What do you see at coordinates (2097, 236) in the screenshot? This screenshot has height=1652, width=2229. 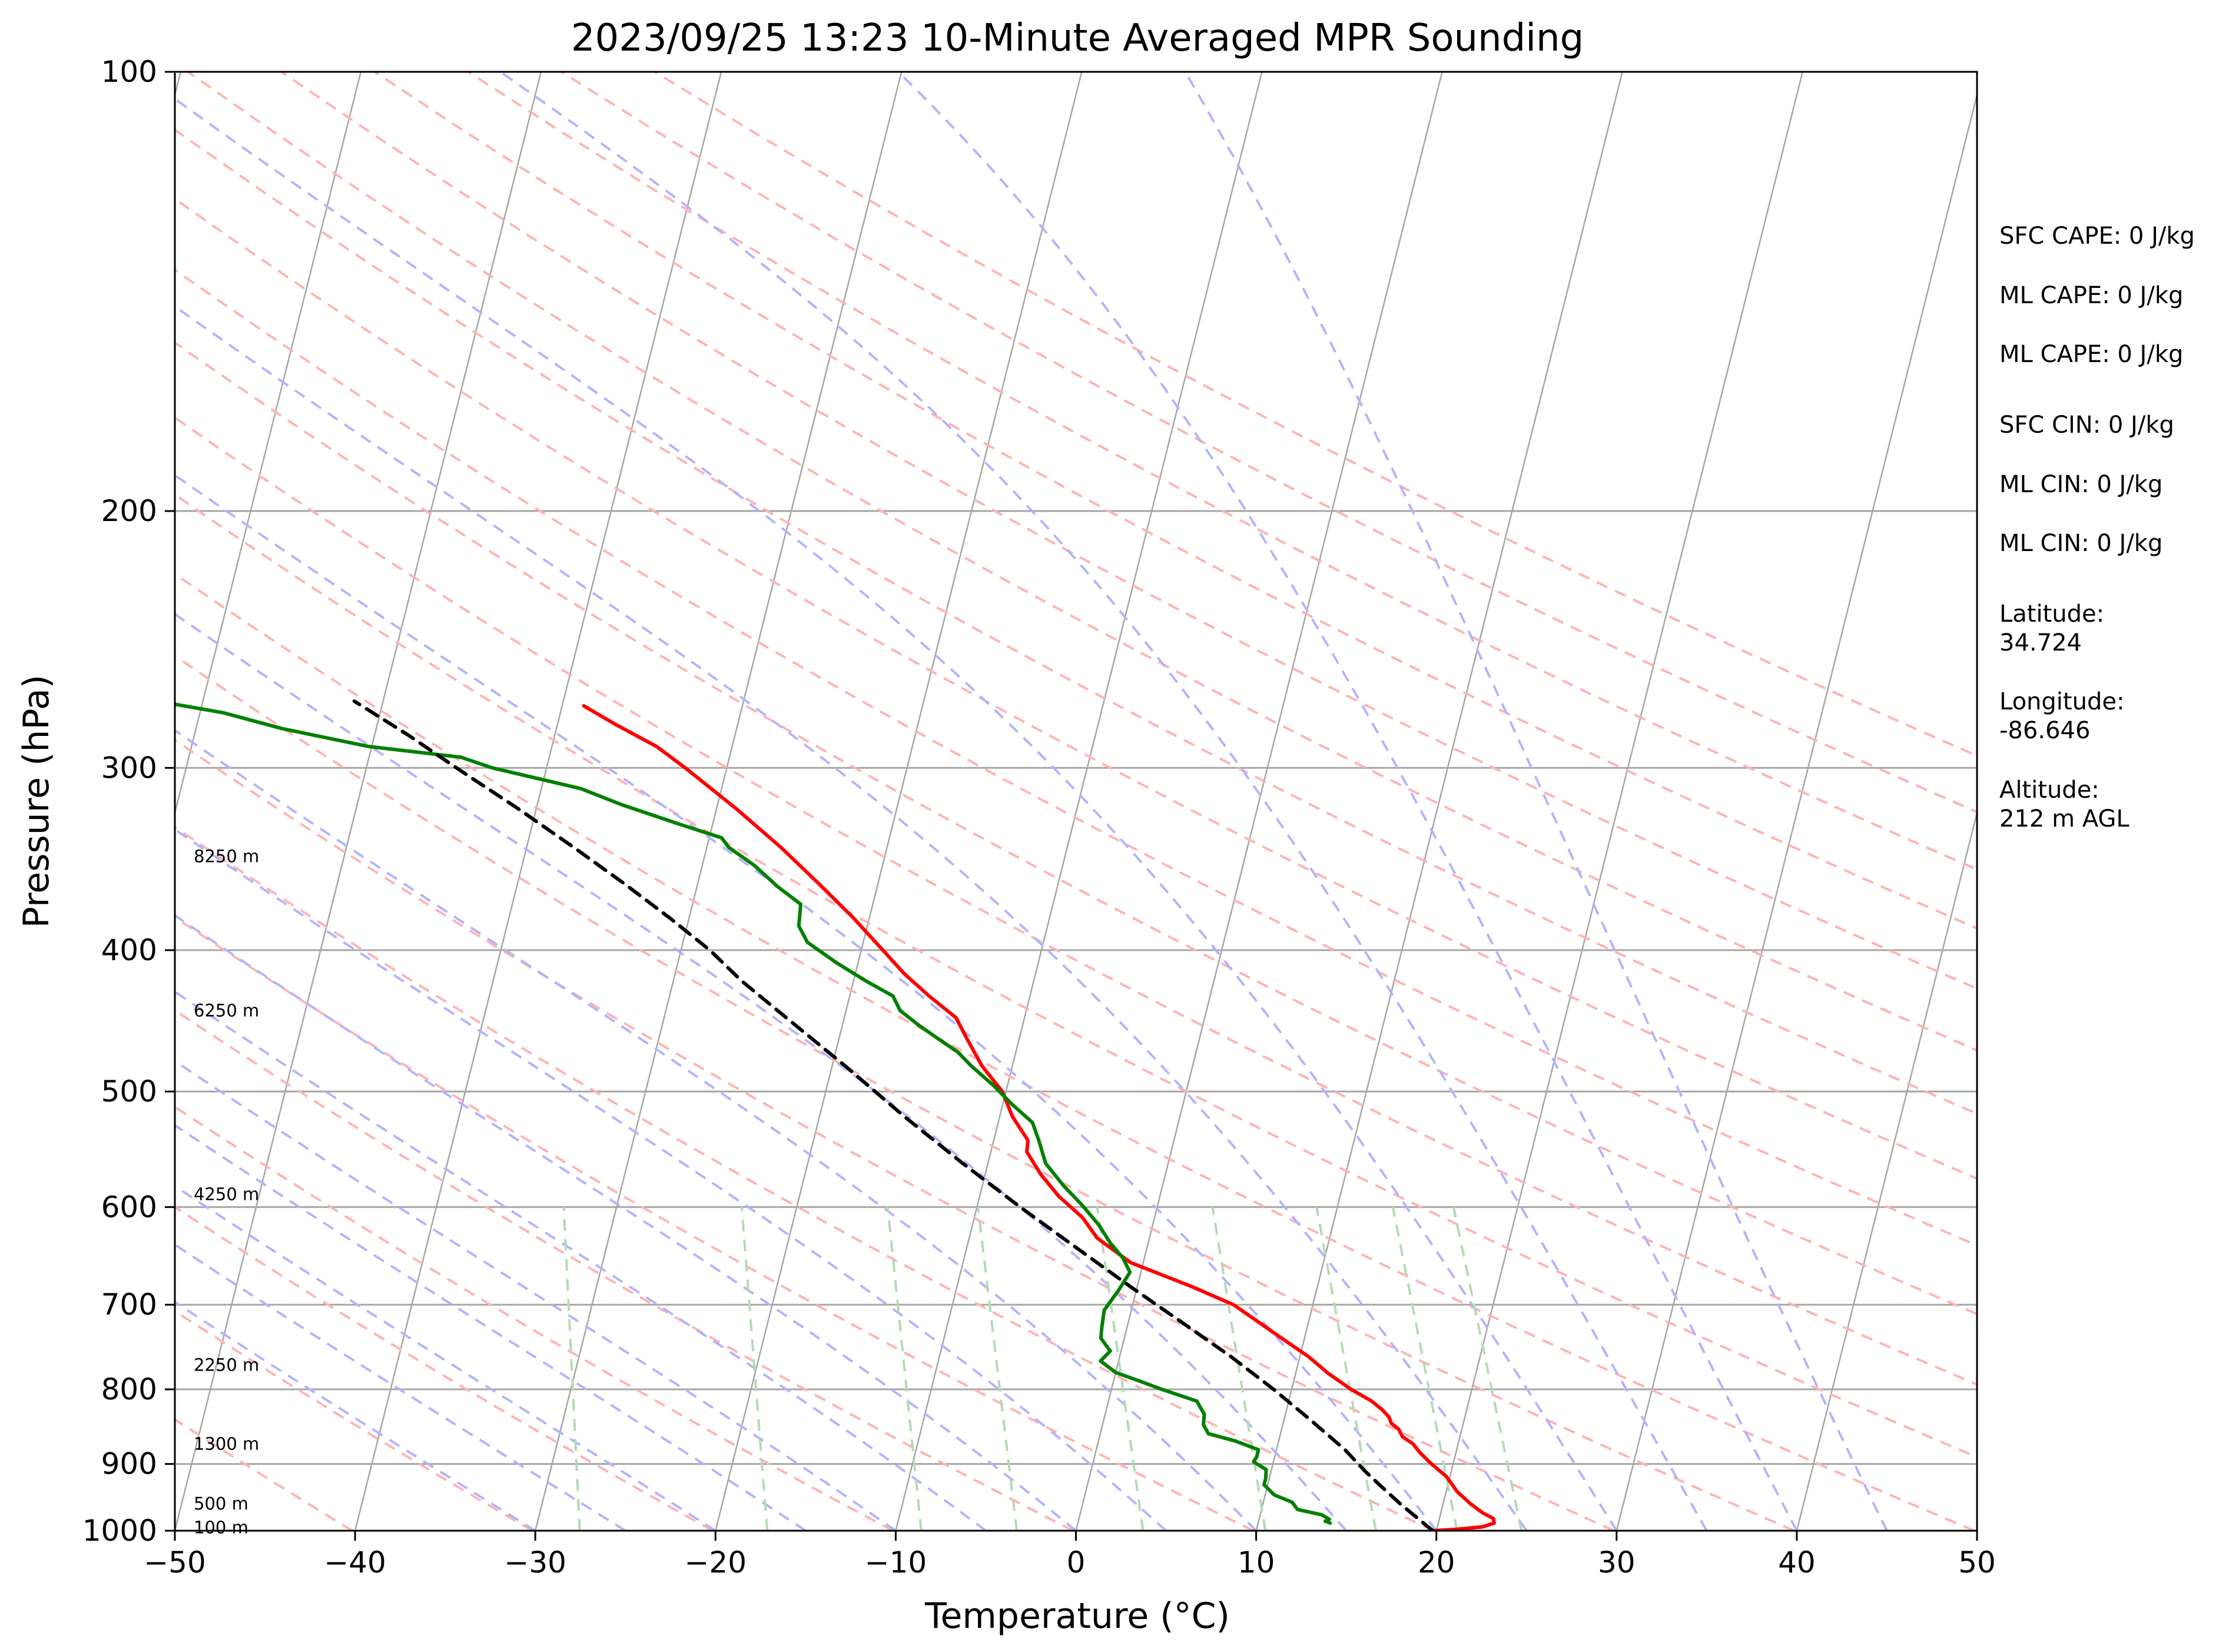 I see `sfc-cape-text: SFC CAPE: 0 J/kg` at bounding box center [2097, 236].